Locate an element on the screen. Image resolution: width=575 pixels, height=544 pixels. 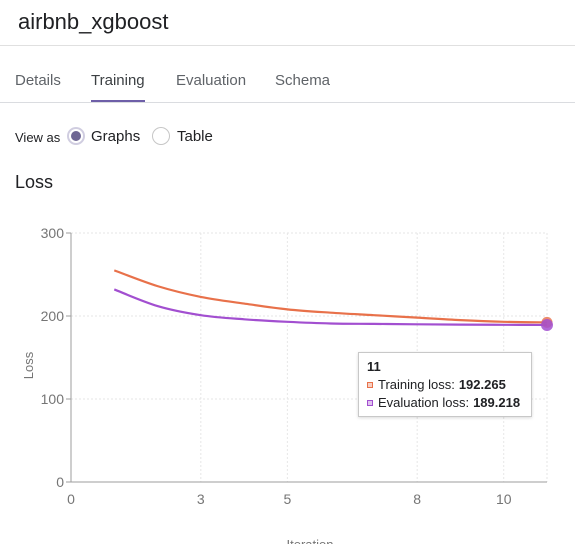
series-line-evaluation is located at coordinates (330, 307).